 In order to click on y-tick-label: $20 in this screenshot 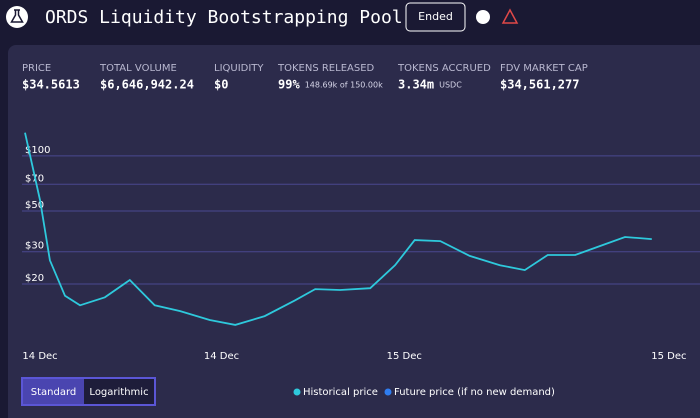, I will do `click(34, 278)`.